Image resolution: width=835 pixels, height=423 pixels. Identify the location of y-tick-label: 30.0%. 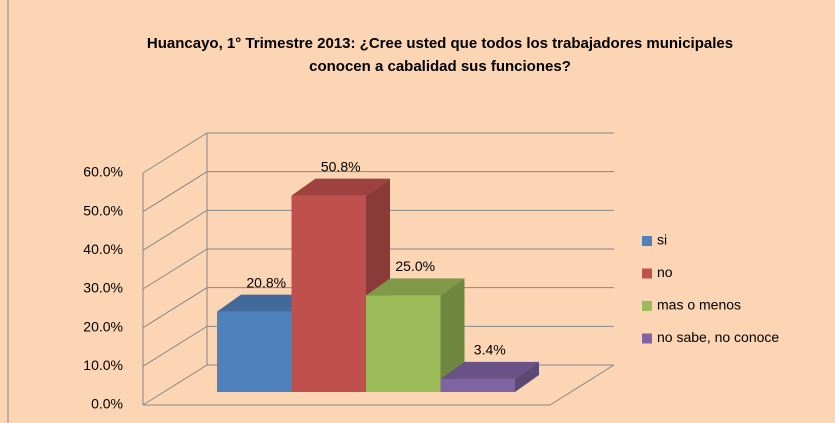
(103, 288).